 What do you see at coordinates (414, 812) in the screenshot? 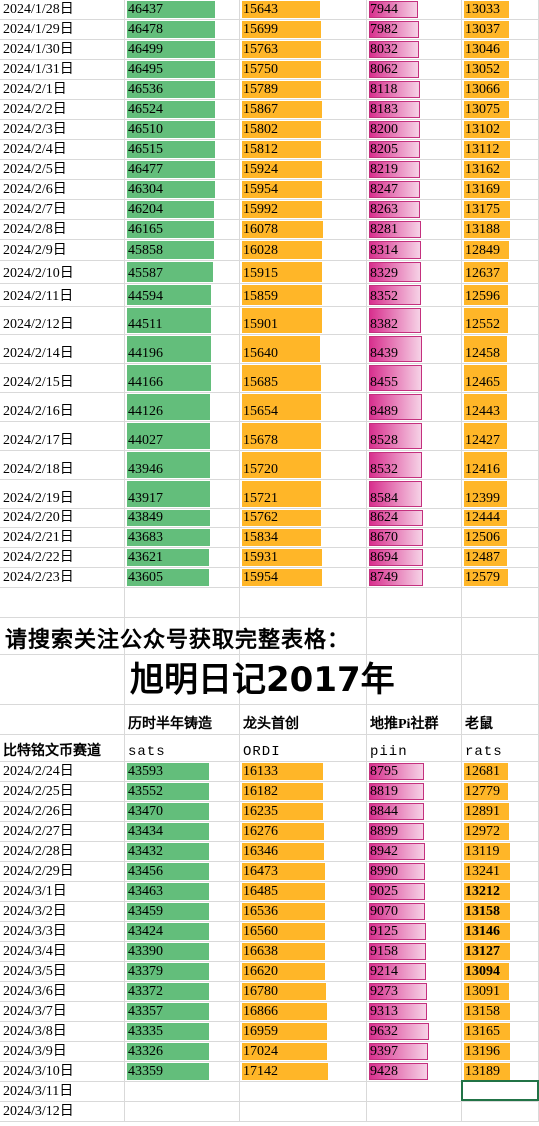
I see `cell: 8844` at bounding box center [414, 812].